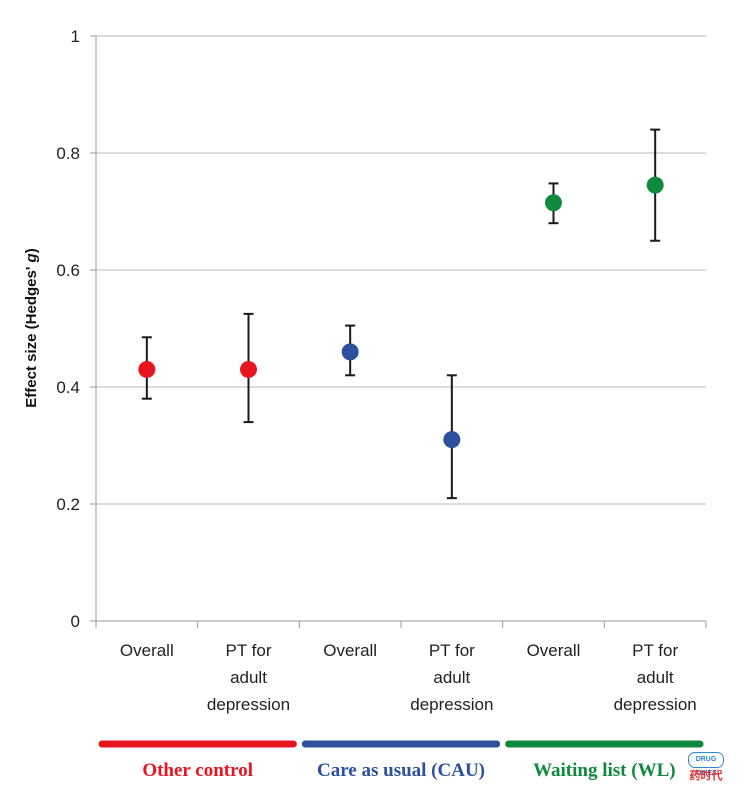 The image size is (748, 794). What do you see at coordinates (31, 250) in the screenshot?
I see `y-axis-label-close: )` at bounding box center [31, 250].